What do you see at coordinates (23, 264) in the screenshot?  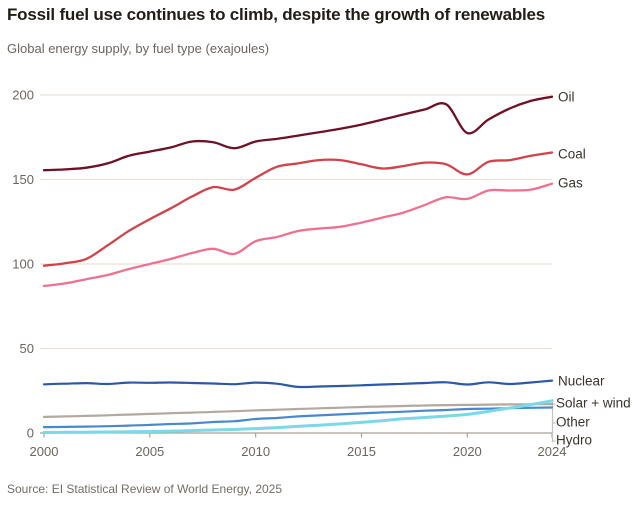 I see `y-tick-label-100: 100` at bounding box center [23, 264].